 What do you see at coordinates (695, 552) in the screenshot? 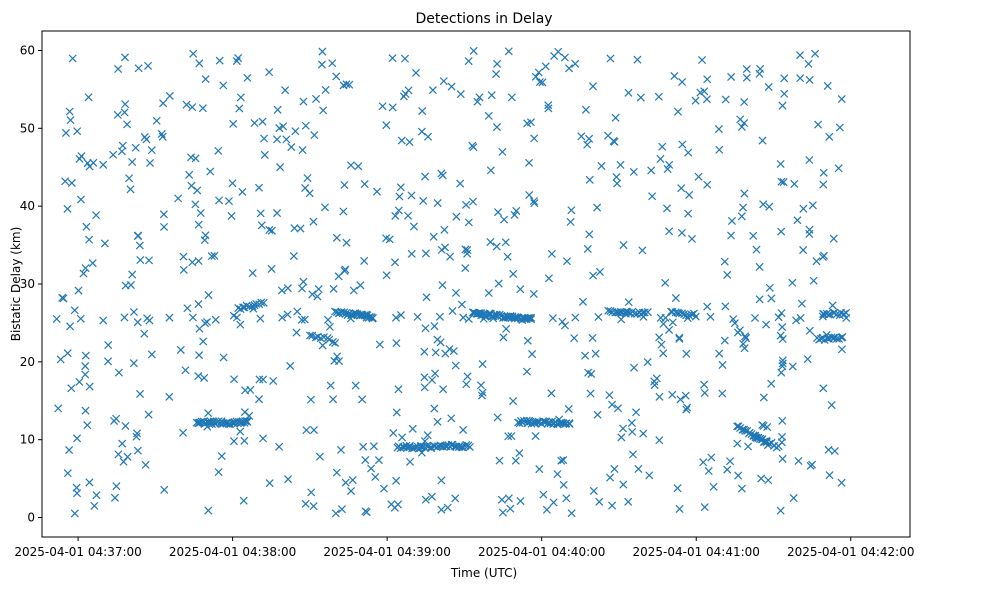
I see `x-tick-label: 2025-04-01 04:41:00` at bounding box center [695, 552].